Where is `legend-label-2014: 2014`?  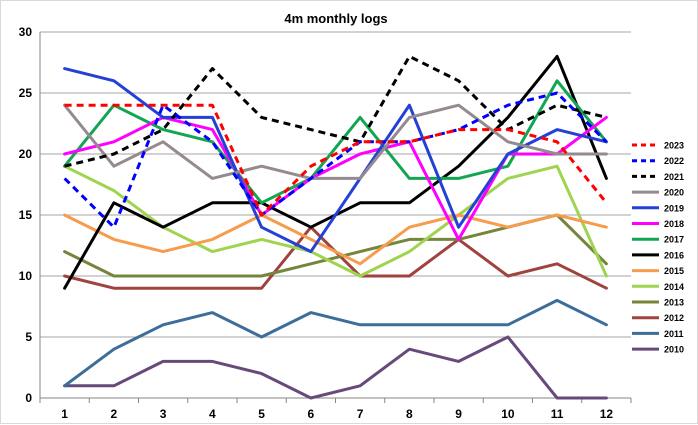 legend-label-2014: 2014 is located at coordinates (674, 287).